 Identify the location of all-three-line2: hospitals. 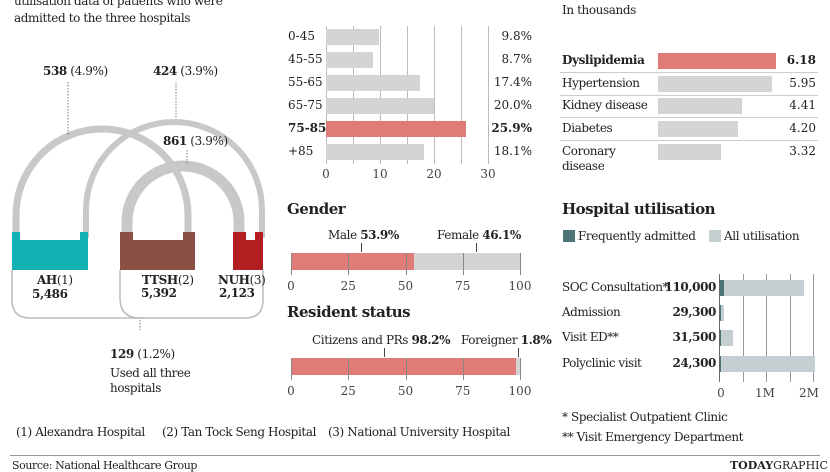
(136, 388).